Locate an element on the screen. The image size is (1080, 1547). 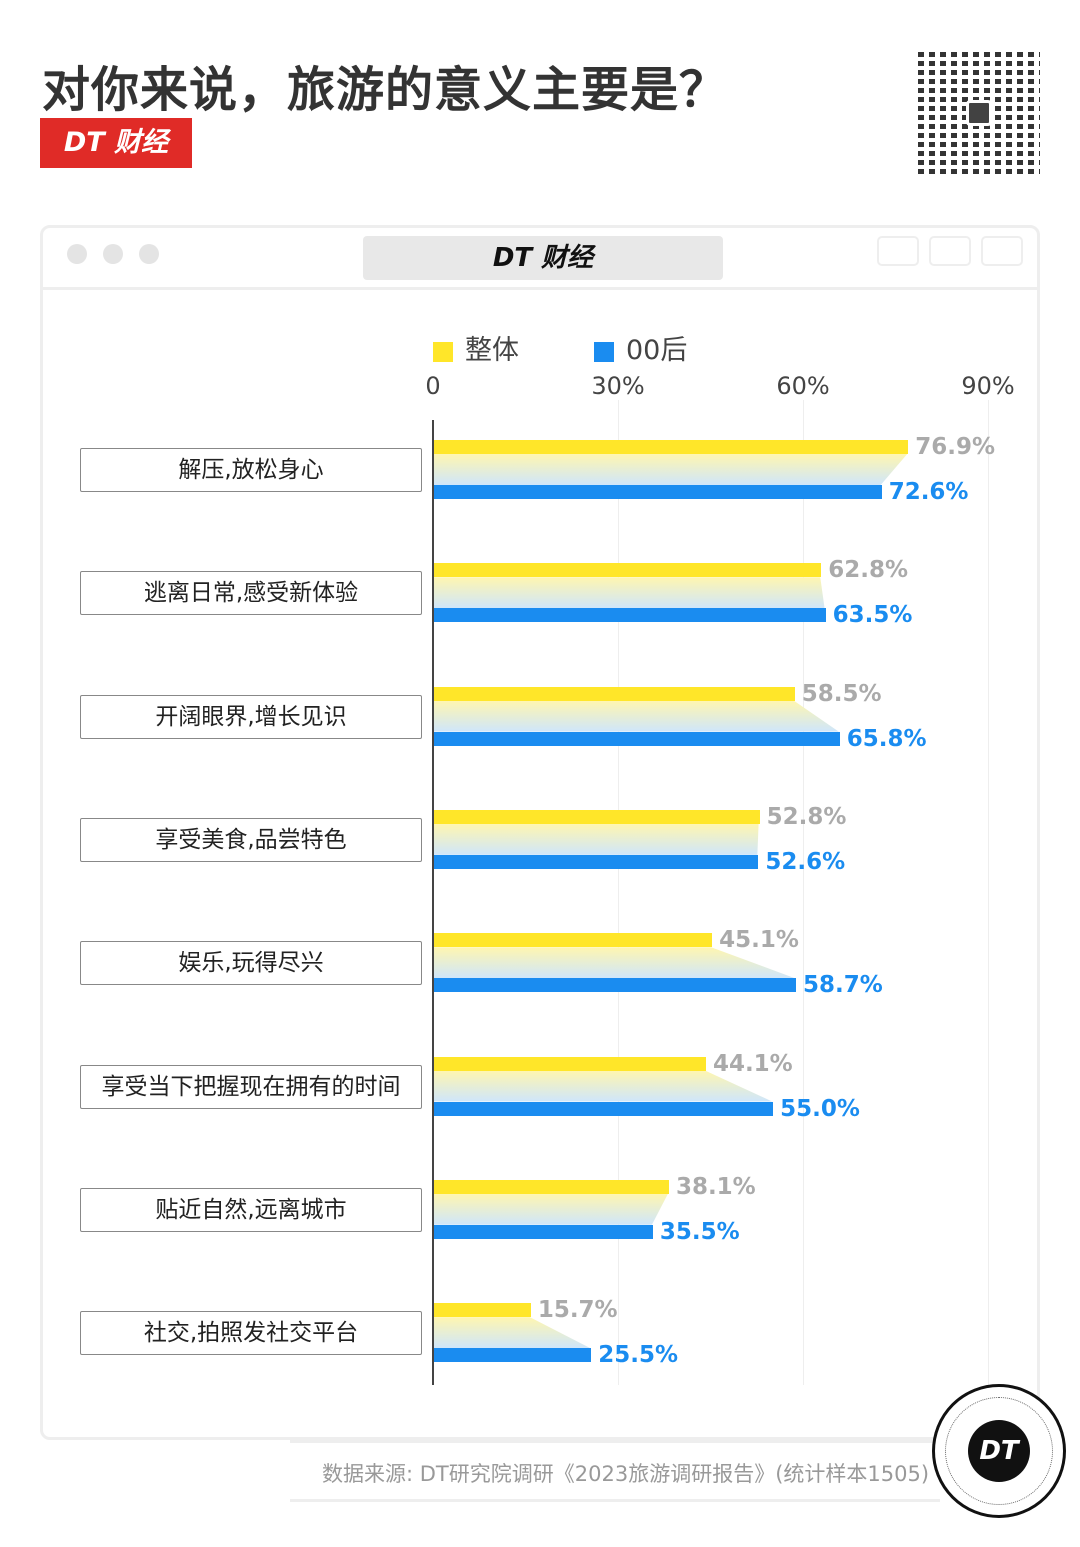
window-title: DT 财经 is located at coordinates (543, 258).